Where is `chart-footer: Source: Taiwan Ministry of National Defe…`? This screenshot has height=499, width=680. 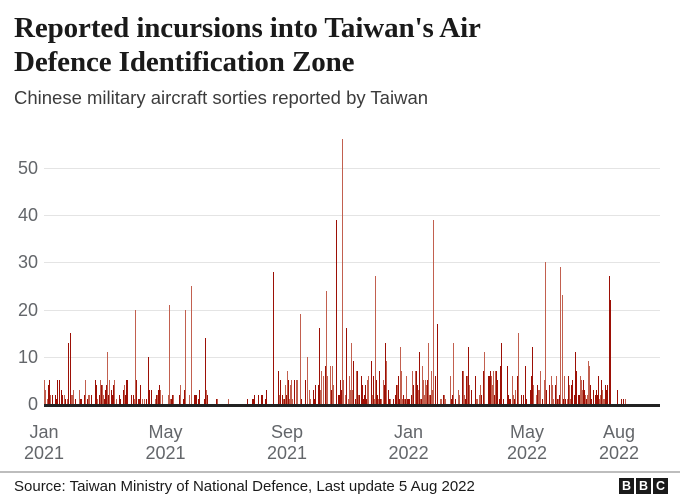
chart-footer: Source: Taiwan Ministry of National Defe… is located at coordinates (340, 486).